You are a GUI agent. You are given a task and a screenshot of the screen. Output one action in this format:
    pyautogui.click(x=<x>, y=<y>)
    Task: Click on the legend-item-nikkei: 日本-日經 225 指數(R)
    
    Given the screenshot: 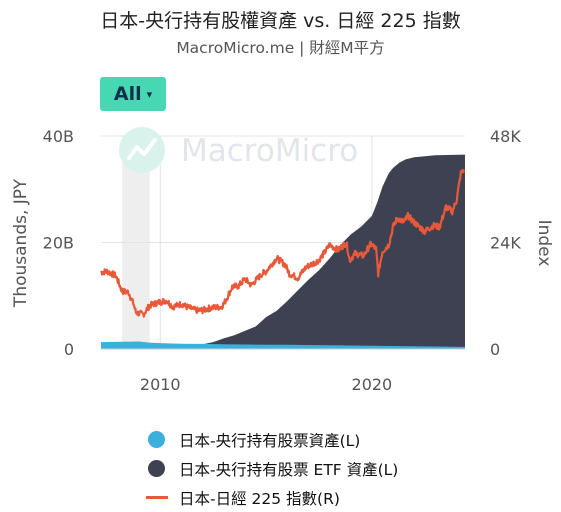 What is the action you would take?
    pyautogui.click(x=272, y=497)
    